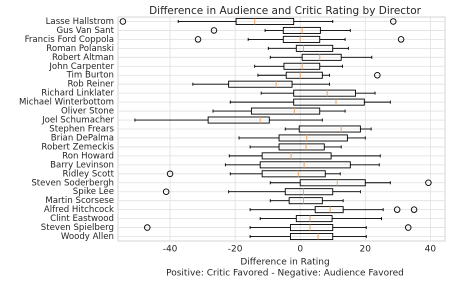 Image resolution: width=449 pixels, height=281 pixels. What do you see at coordinates (88, 156) in the screenshot?
I see `y-tick-label: Ron Howard` at bounding box center [88, 156].